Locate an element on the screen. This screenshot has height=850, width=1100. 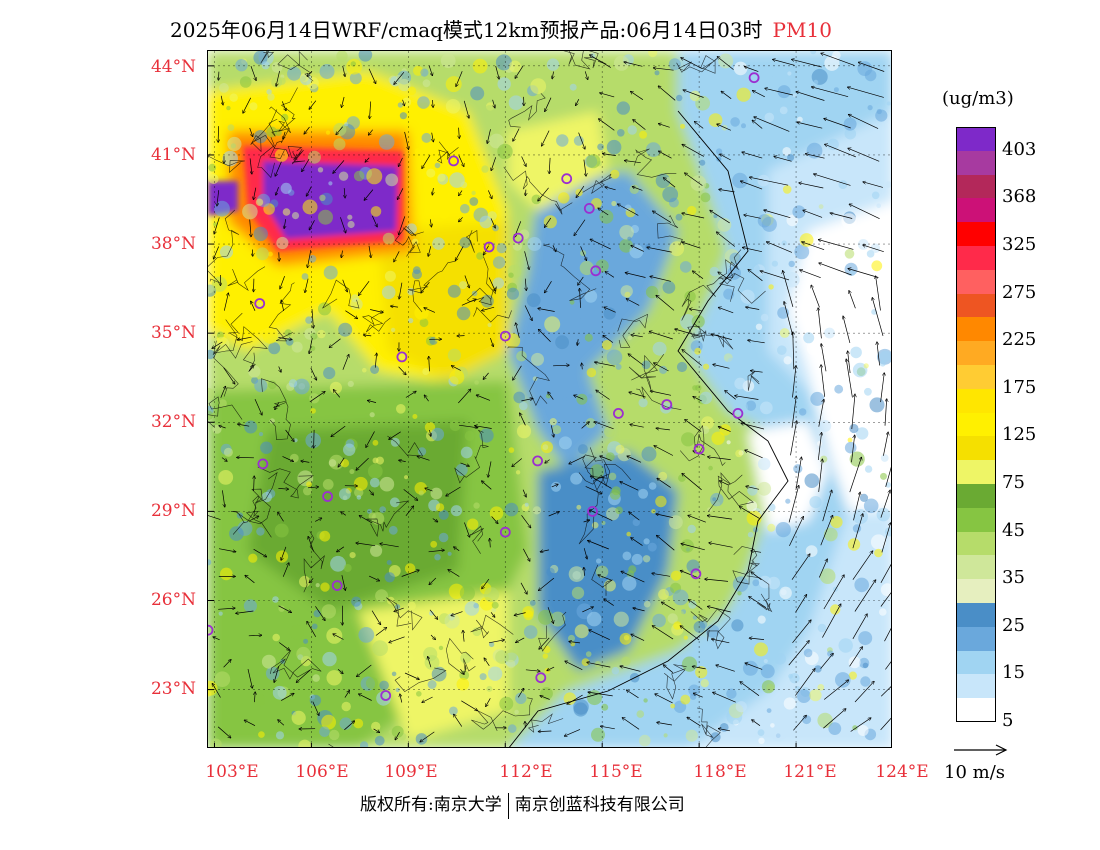
city-marker is located at coordinates (454, 161).